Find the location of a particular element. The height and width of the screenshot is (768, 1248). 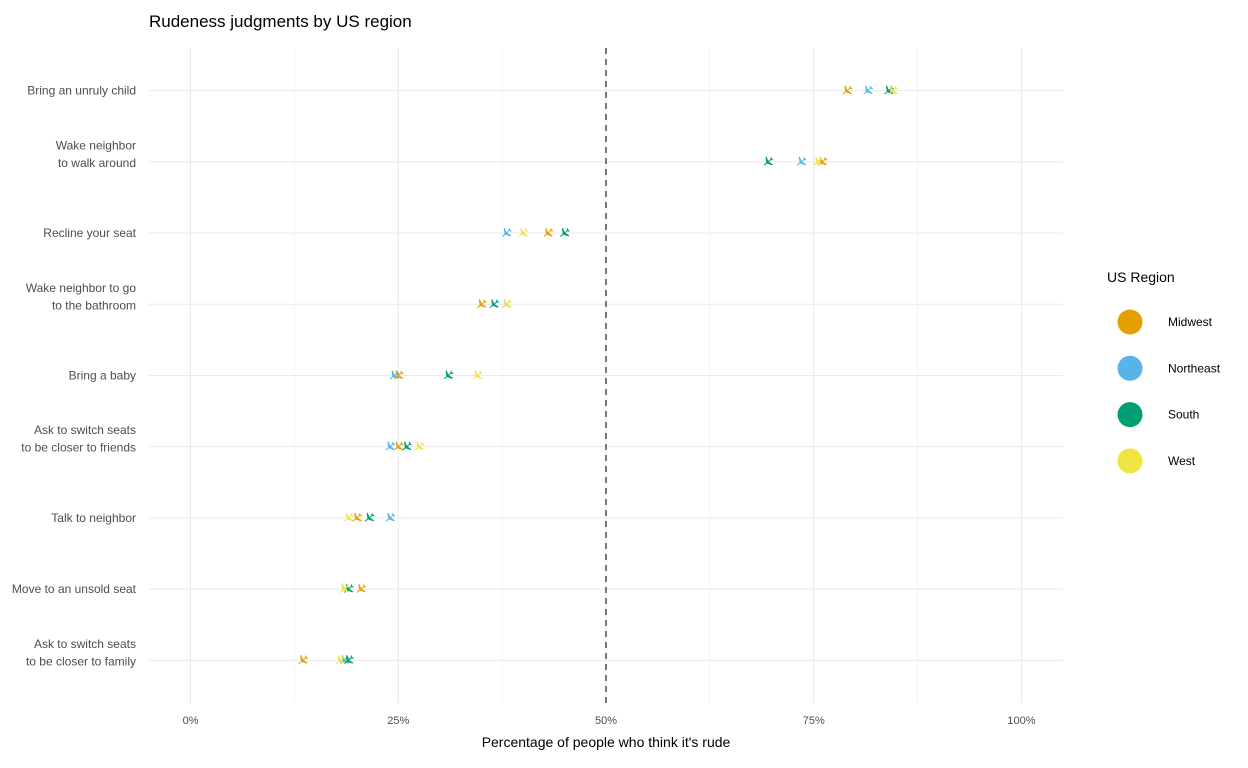

category-label: Bring an unruly child is located at coordinates (81, 91).